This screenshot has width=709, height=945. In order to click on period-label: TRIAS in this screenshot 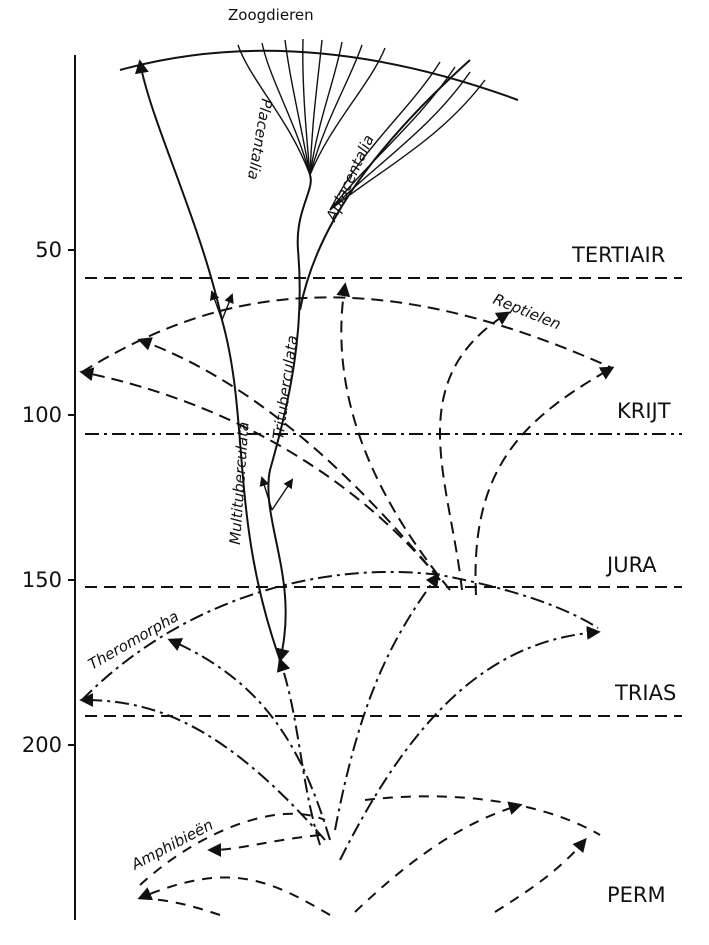, I will do `click(645, 693)`.